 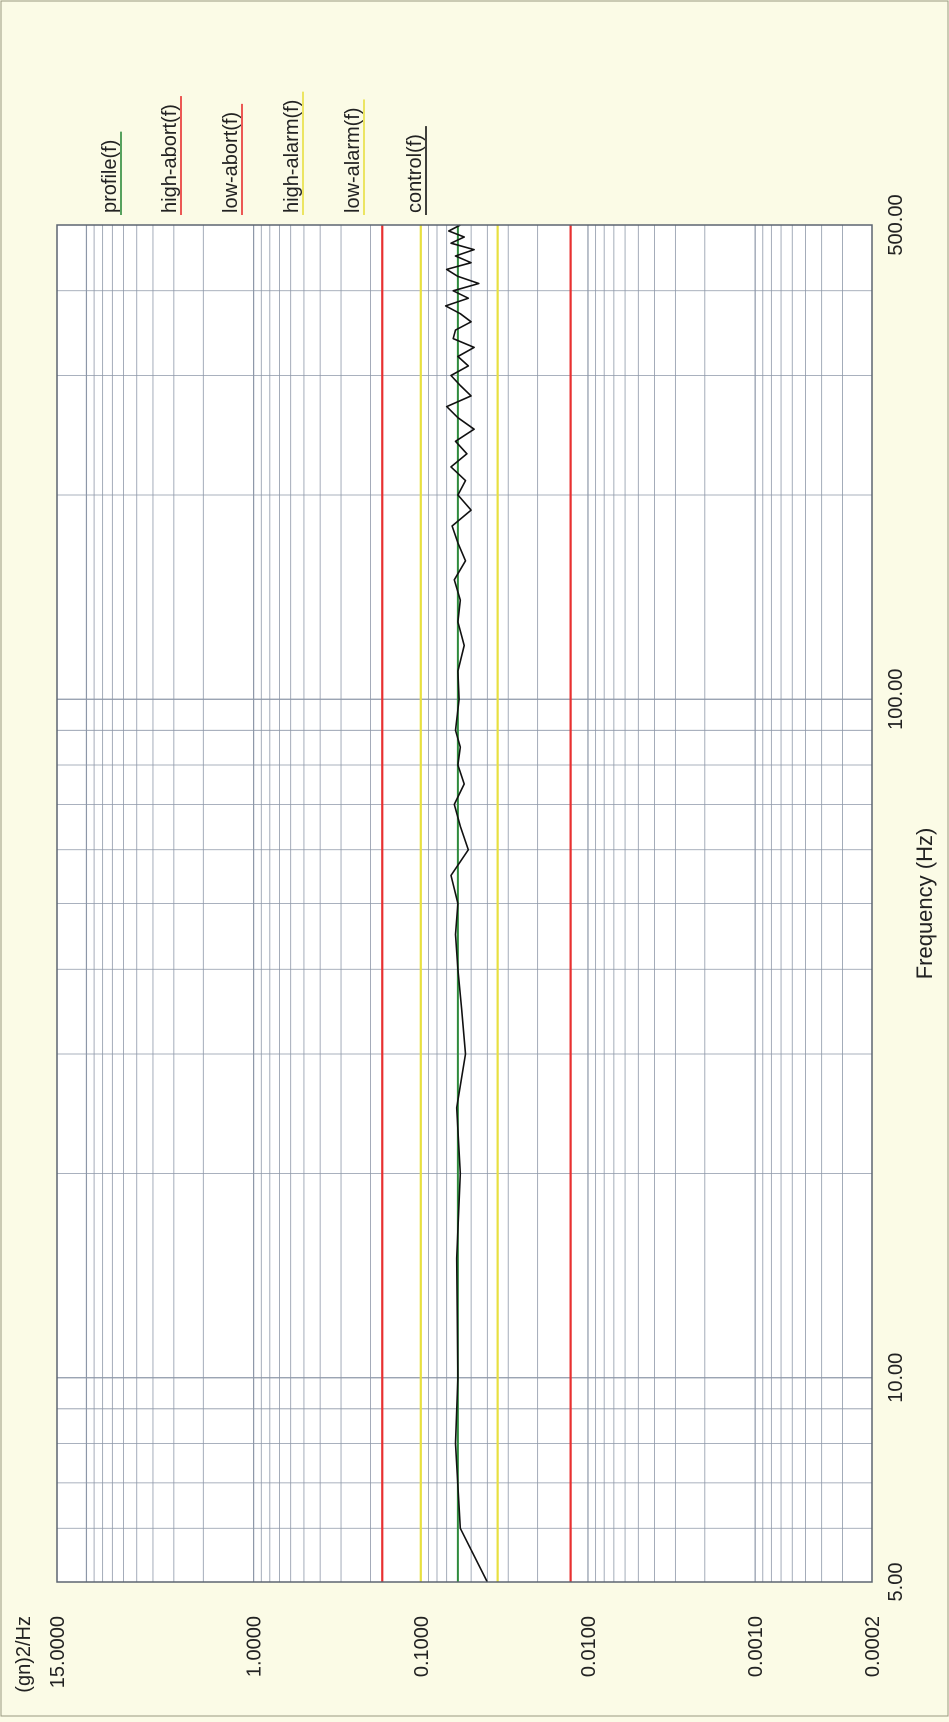 What do you see at coordinates (589, 1646) in the screenshot?
I see `y-tick-label: 0.0100` at bounding box center [589, 1646].